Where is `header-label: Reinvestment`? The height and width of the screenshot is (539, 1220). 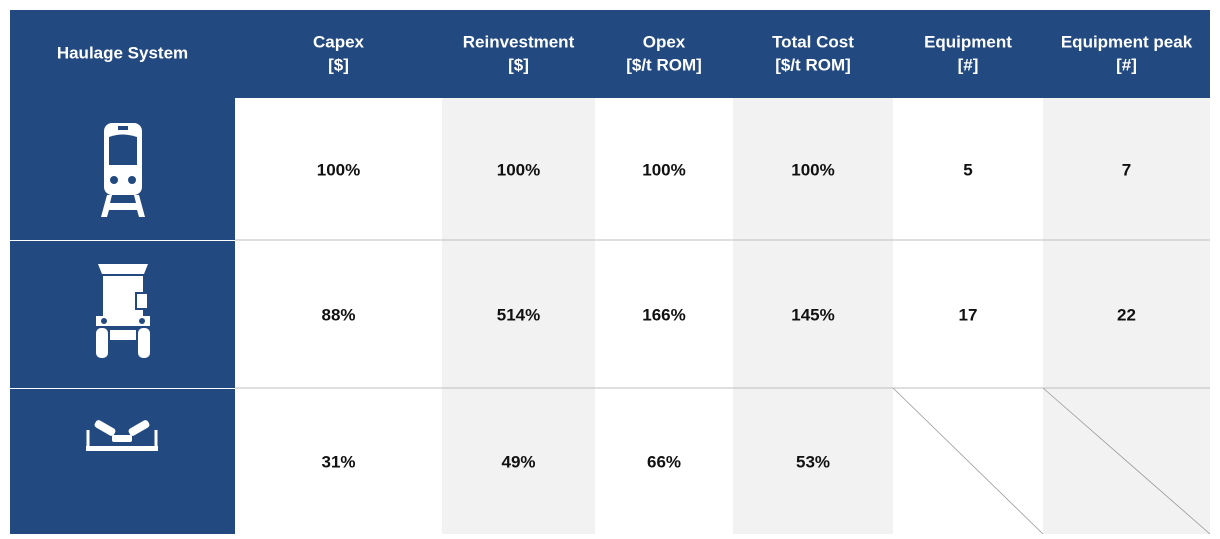 header-label: Reinvestment is located at coordinates (519, 41).